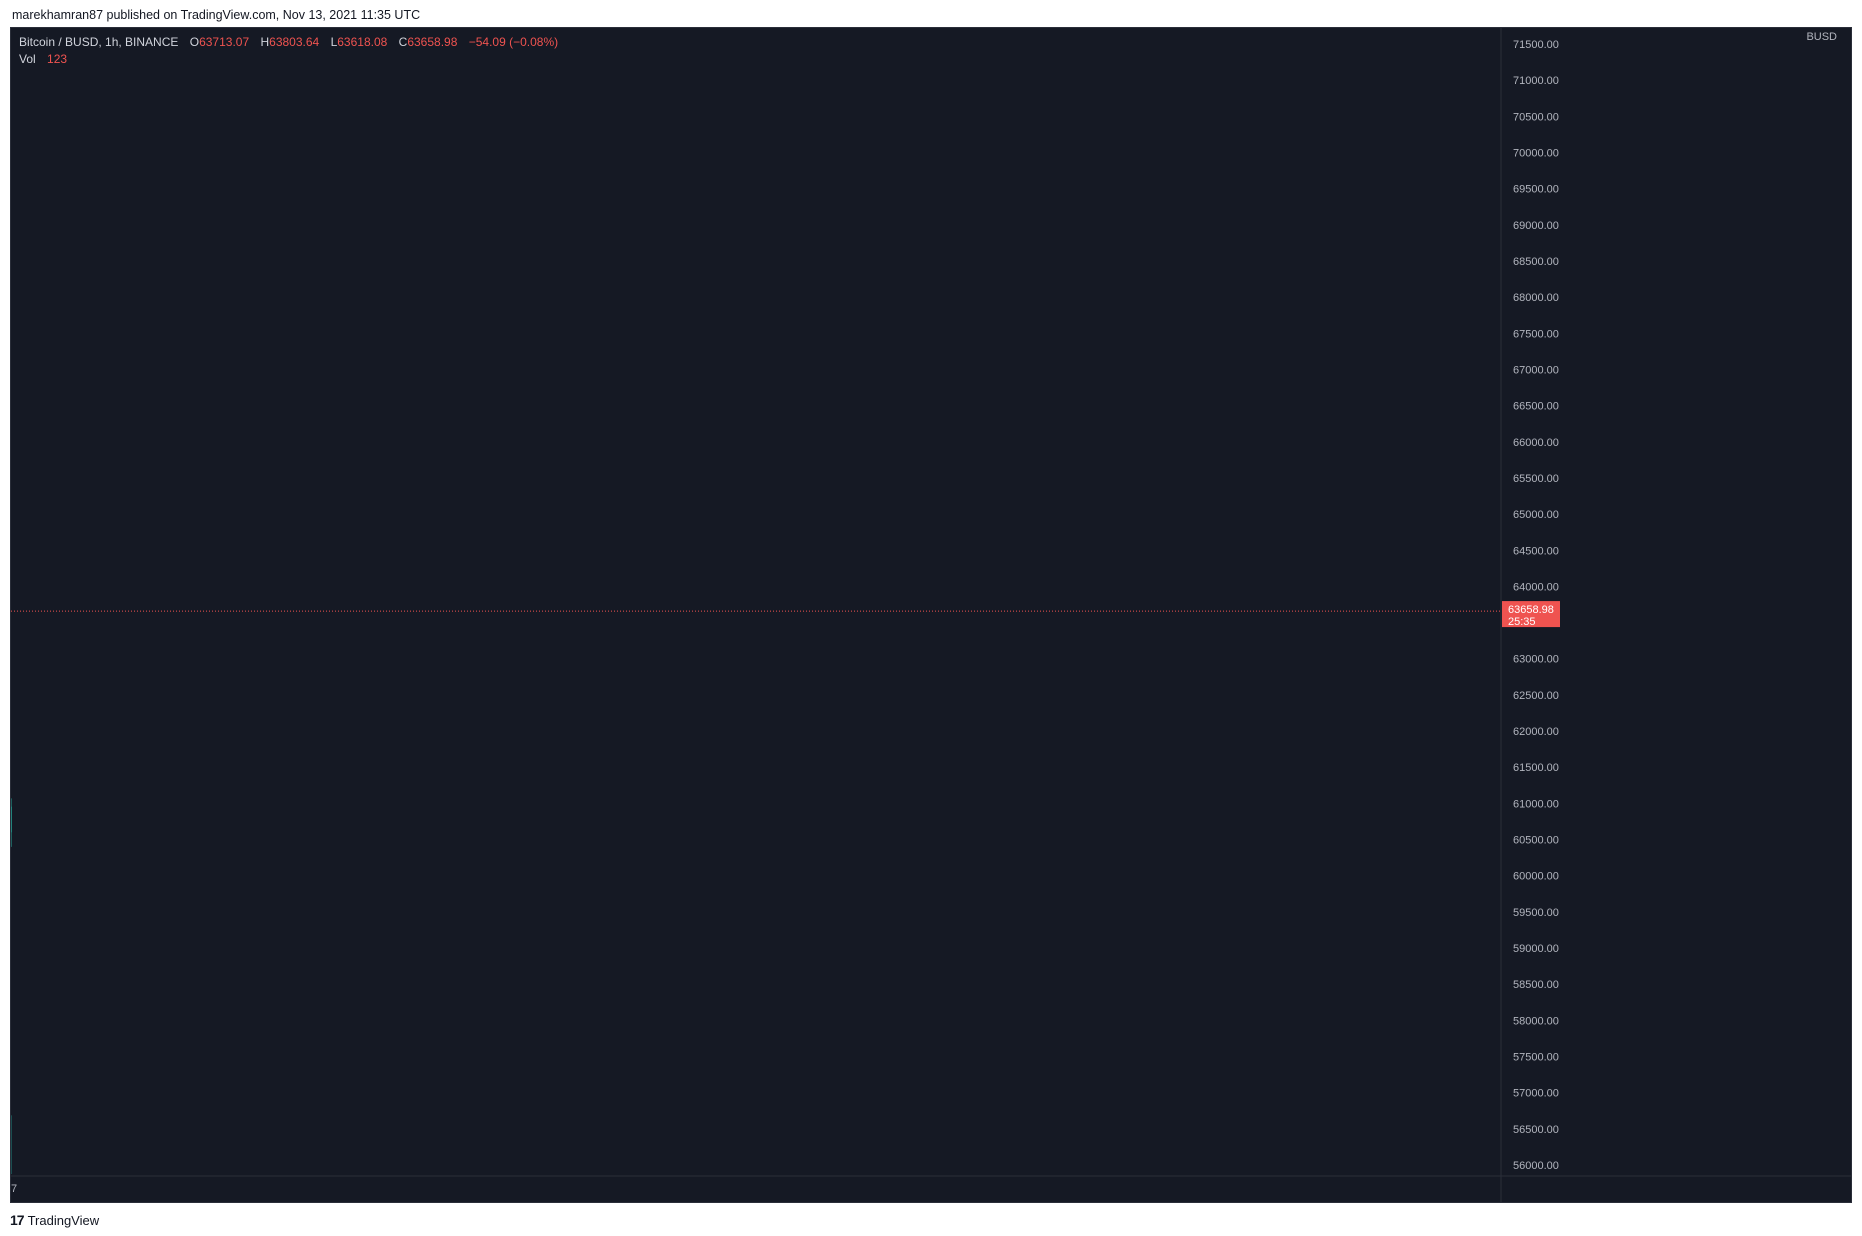 This screenshot has height=1236, width=1862. What do you see at coordinates (1536, 1166) in the screenshot?
I see `price-tick-label: 56000.00` at bounding box center [1536, 1166].